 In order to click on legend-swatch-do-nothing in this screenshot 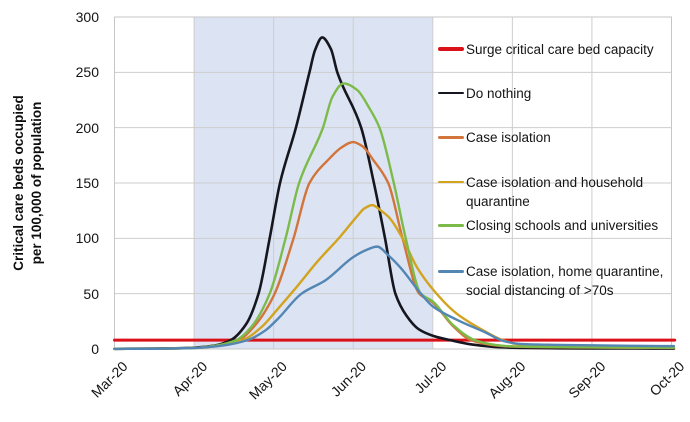, I will do `click(451, 93)`.